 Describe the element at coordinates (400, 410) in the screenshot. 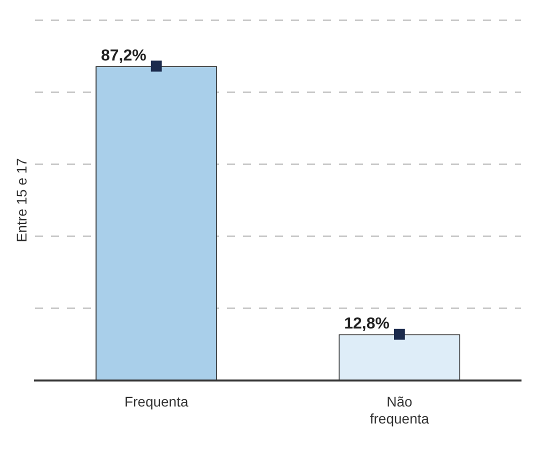

I see `x-tick-label: Não frequenta` at that location.